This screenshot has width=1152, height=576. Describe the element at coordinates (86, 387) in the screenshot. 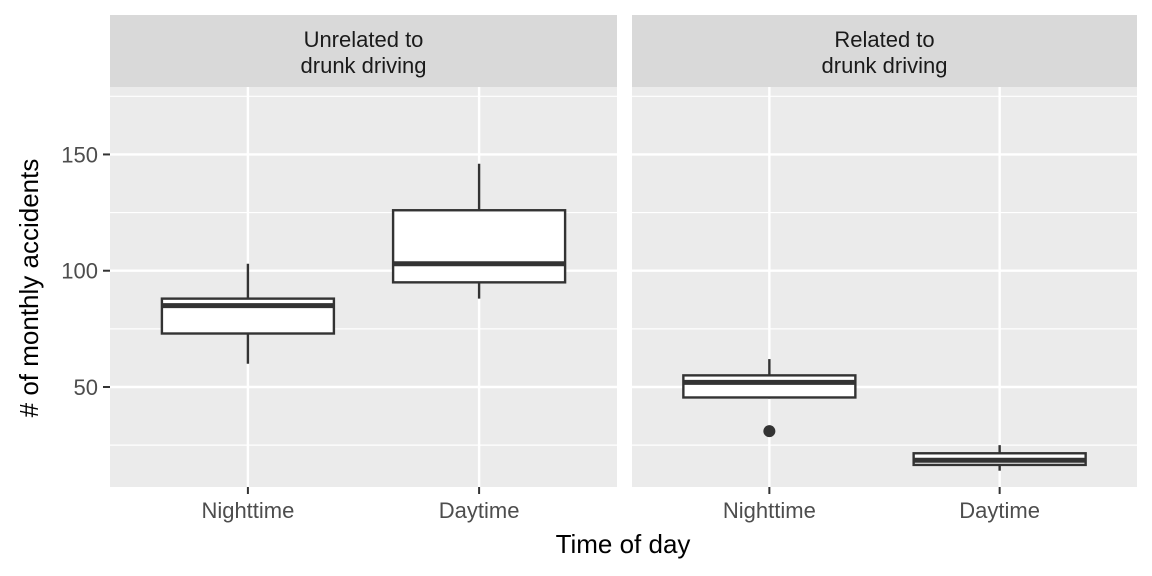

I see `y-tick-label: 50` at that location.